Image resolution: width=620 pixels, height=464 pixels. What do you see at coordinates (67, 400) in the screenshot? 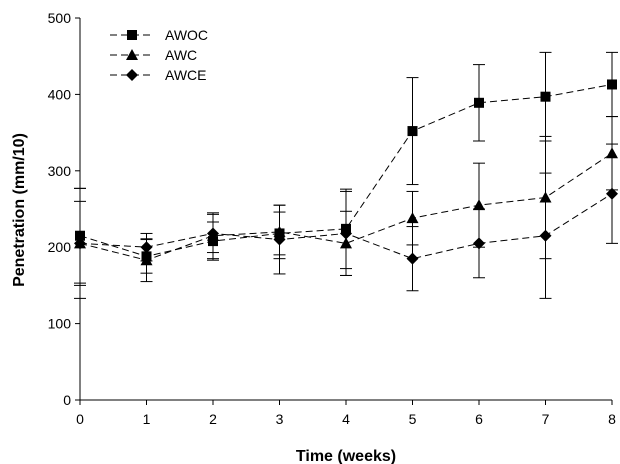
I see `y-tick-label: 0` at bounding box center [67, 400].